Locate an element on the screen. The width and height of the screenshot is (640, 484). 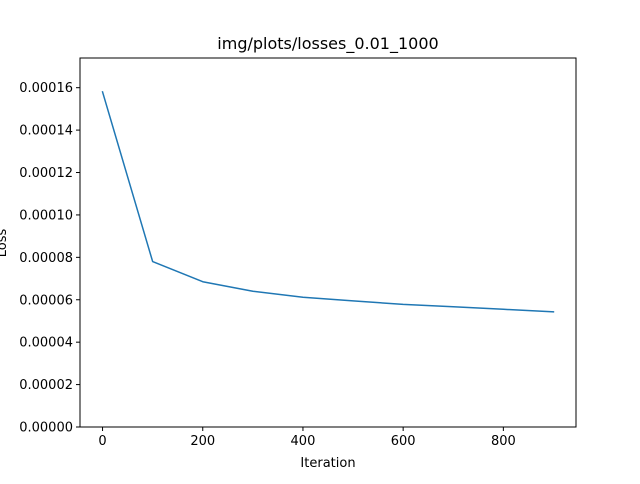
x-tick-label: 0 is located at coordinates (102, 441).